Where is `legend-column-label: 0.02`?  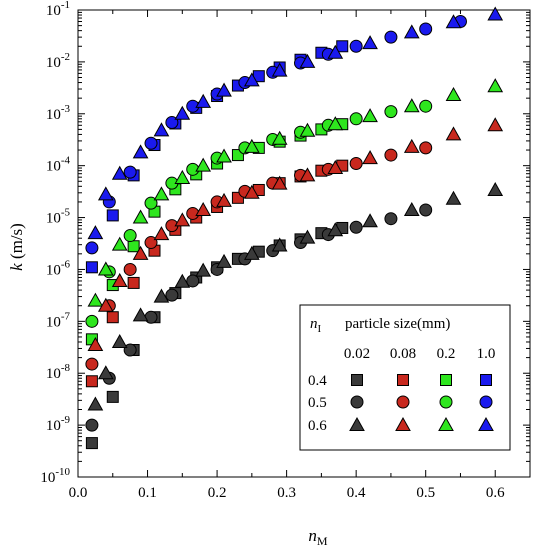 legend-column-label: 0.02 is located at coordinates (357, 354).